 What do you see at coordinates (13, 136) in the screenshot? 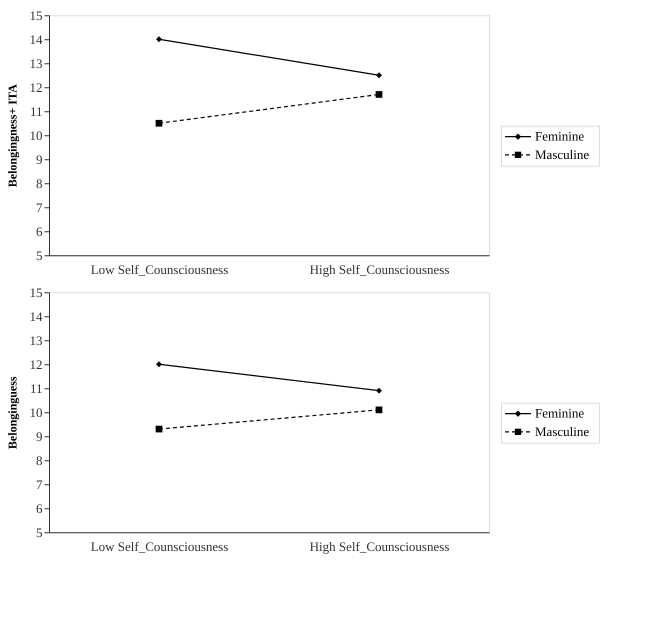
I see `y-axis-title: Belongingness+ ITA` at bounding box center [13, 136].